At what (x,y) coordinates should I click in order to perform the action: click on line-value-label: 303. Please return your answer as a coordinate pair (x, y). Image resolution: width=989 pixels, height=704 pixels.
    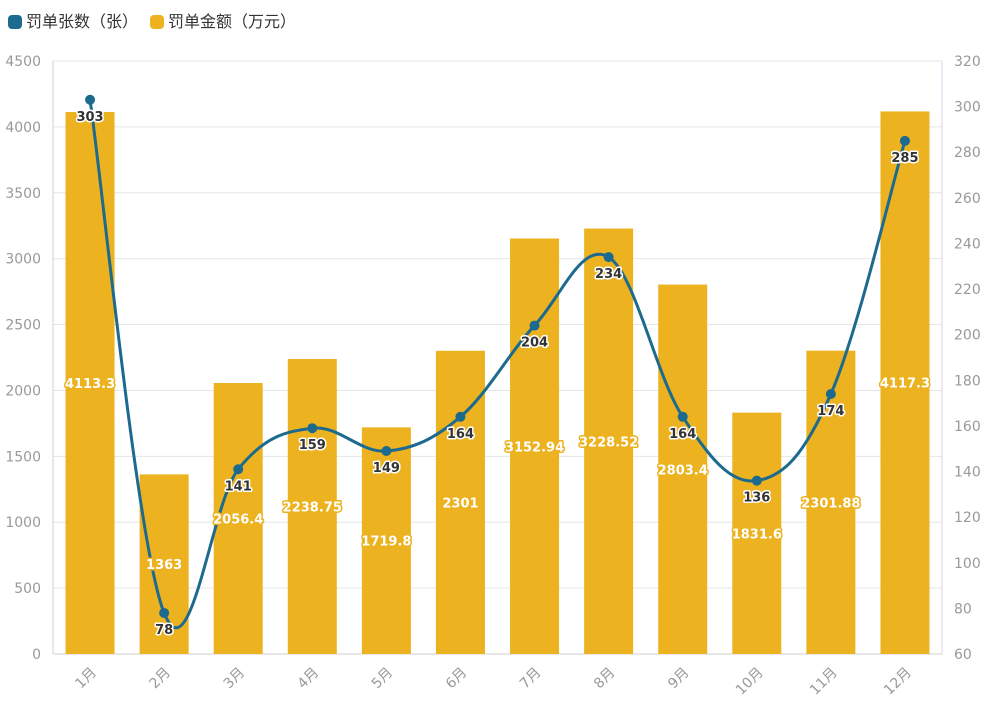
    Looking at the image, I should click on (89, 117).